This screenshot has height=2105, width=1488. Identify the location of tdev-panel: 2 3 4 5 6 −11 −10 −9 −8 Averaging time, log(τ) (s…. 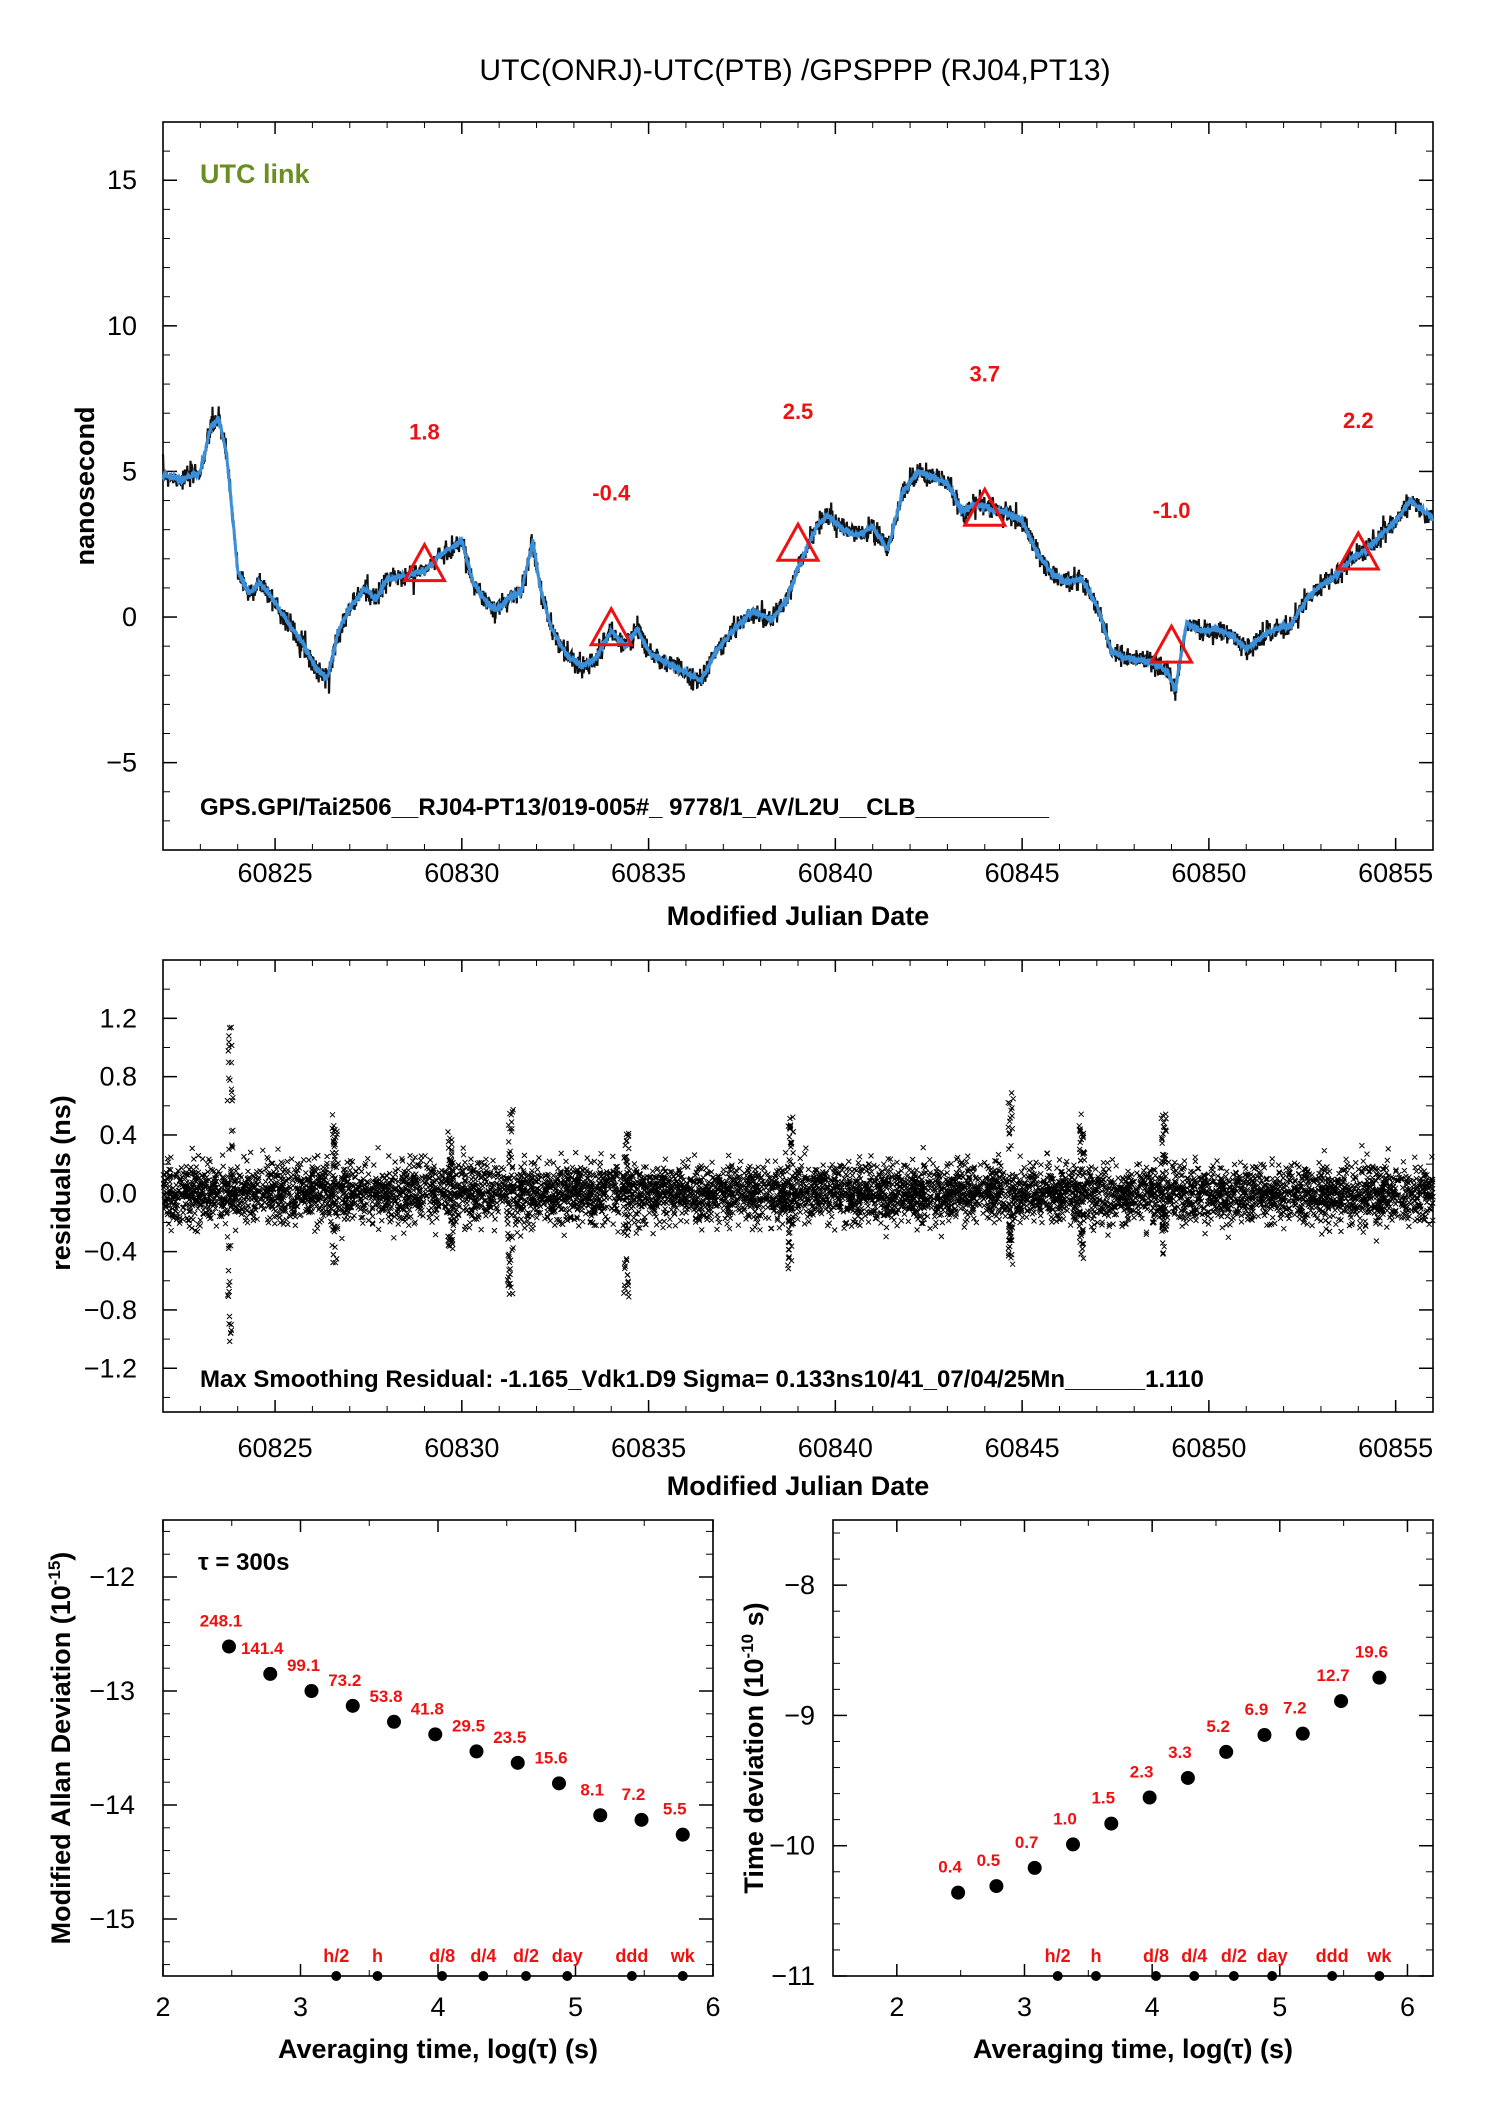
(1086, 1791).